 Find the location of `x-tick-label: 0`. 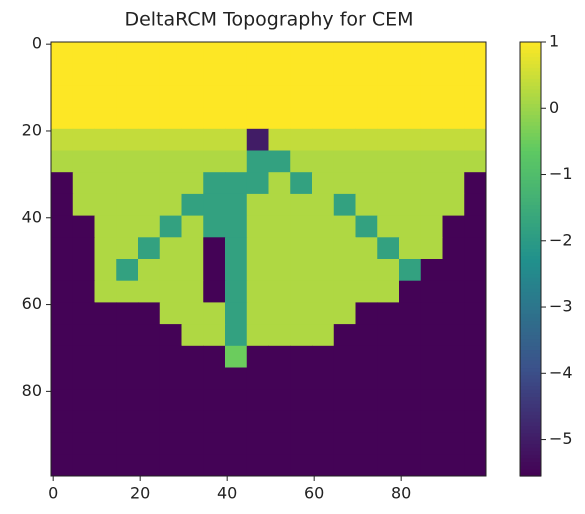

x-tick-label: 0 is located at coordinates (53, 493).